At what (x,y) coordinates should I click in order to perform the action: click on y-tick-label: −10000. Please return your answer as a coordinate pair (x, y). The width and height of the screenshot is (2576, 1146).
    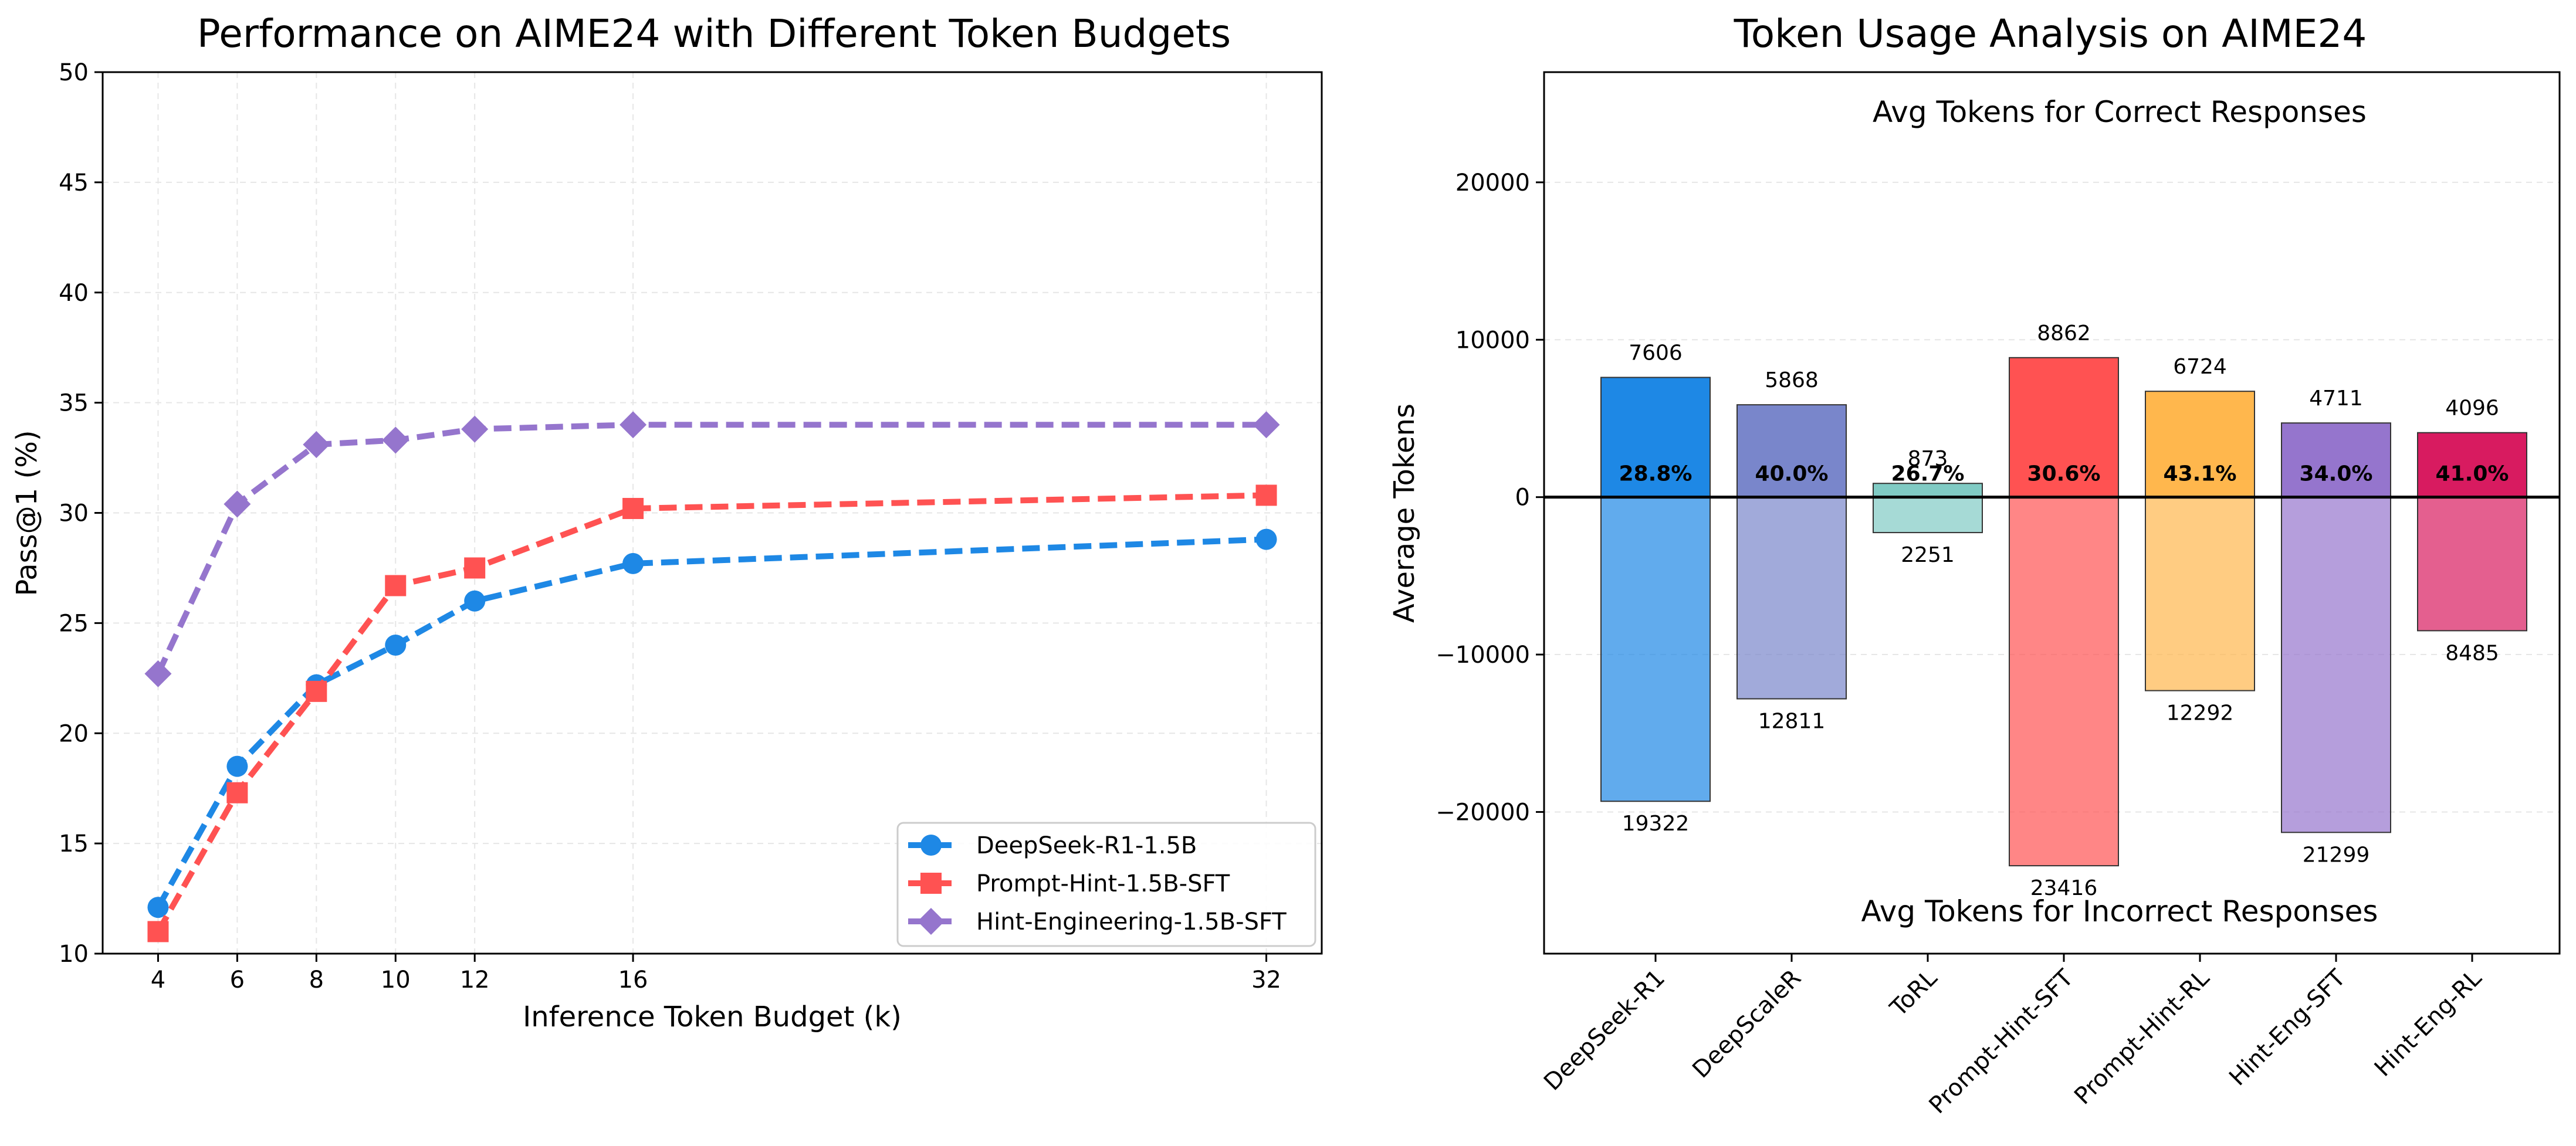
    Looking at the image, I should click on (1483, 655).